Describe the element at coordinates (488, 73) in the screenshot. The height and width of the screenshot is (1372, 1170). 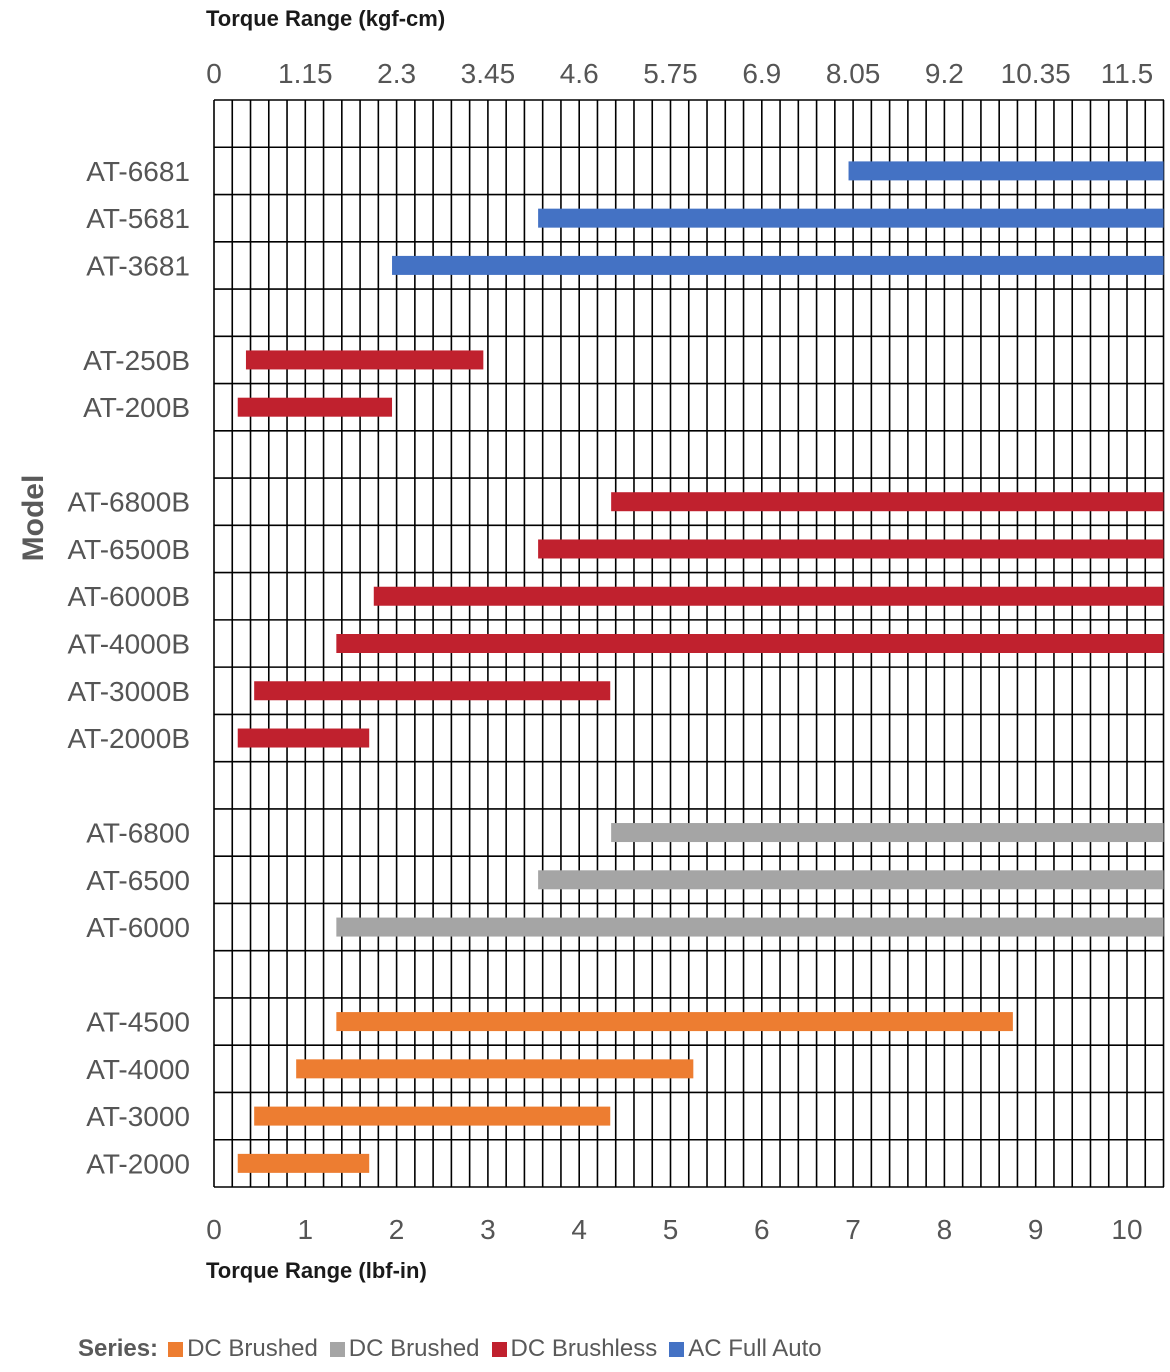
I see `x-tick-label-top: 3.45` at that location.